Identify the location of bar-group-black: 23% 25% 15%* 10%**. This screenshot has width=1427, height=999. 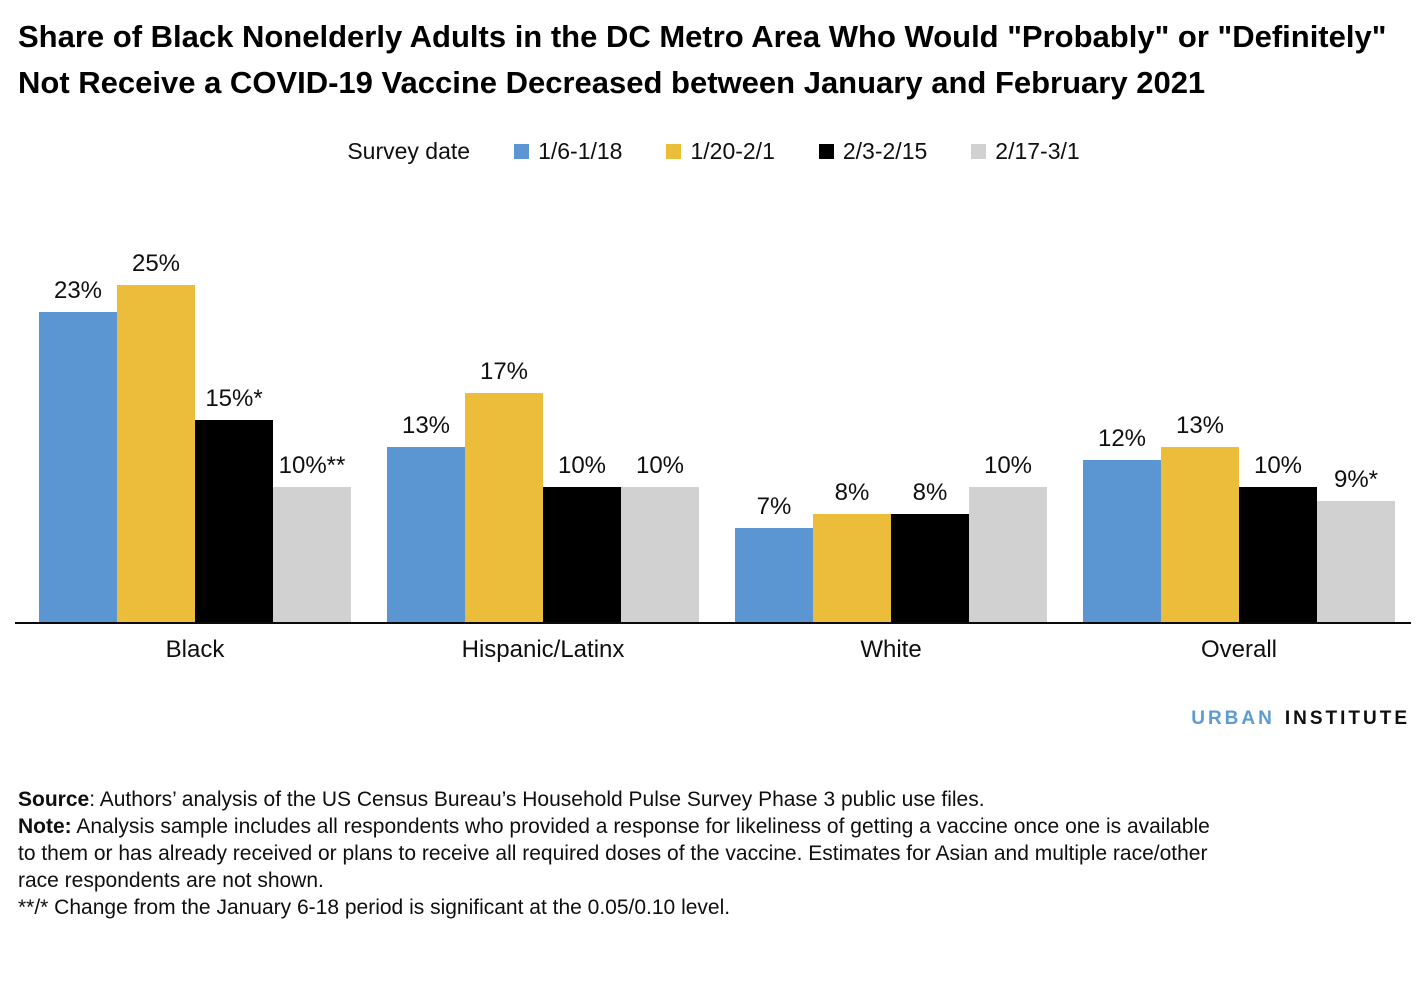
(195, 435).